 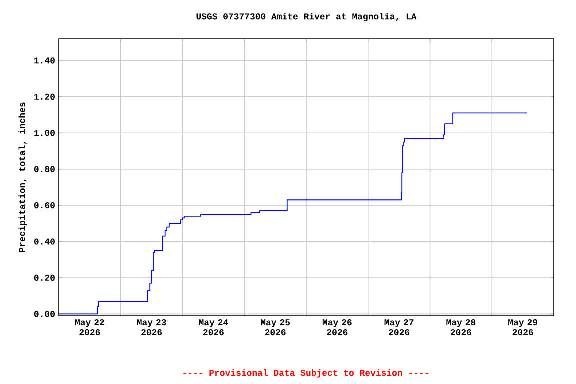 I want to click on x-tick-label: May 26 2026, so click(x=337, y=328).